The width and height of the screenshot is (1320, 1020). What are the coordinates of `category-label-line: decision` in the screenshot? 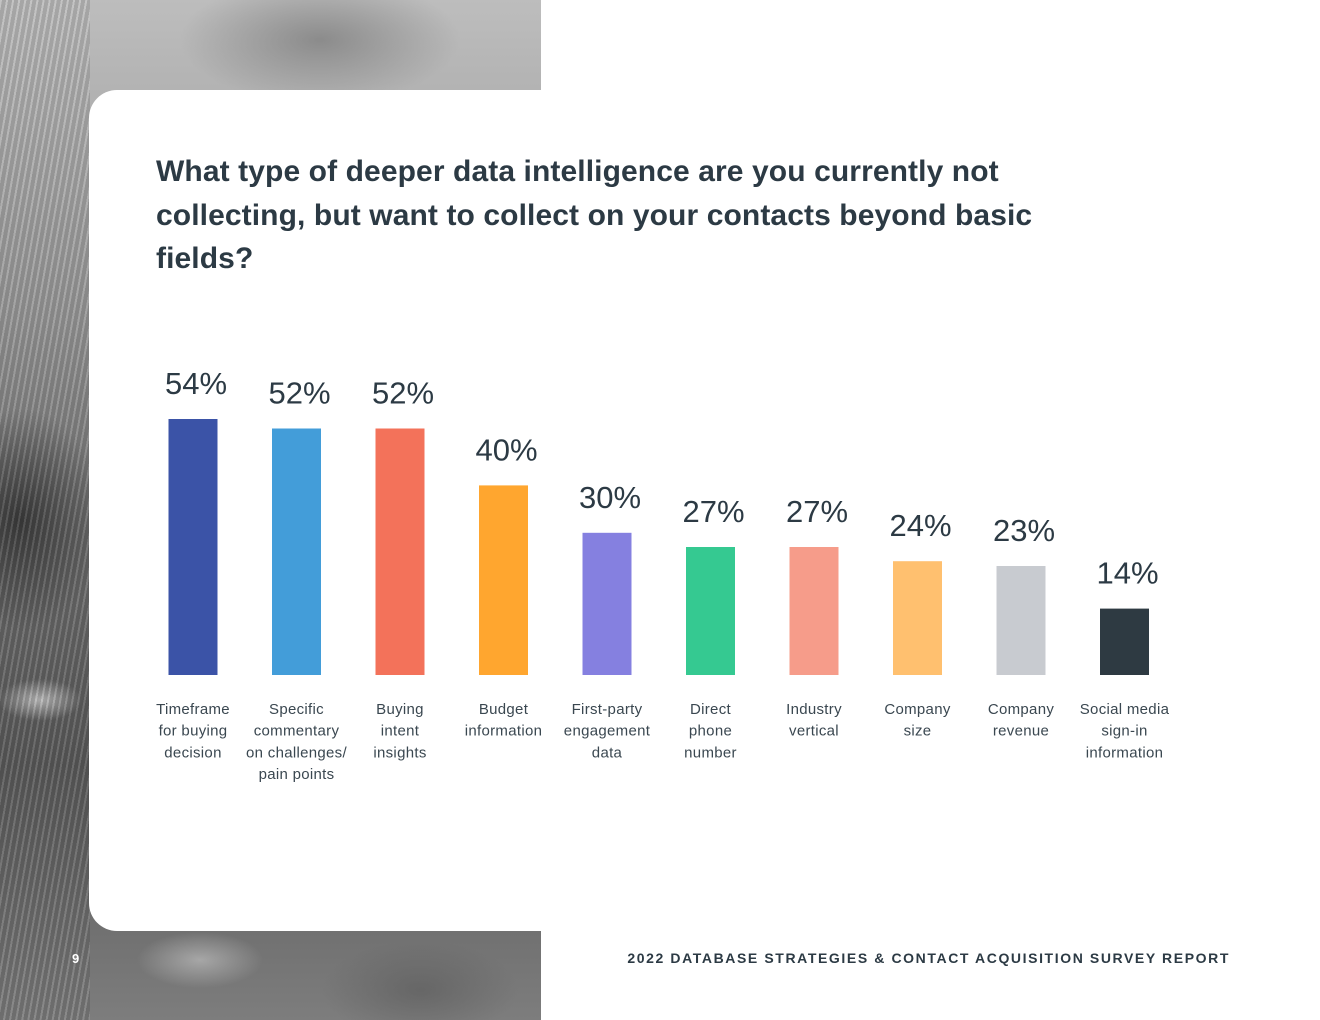 It's located at (192, 752).